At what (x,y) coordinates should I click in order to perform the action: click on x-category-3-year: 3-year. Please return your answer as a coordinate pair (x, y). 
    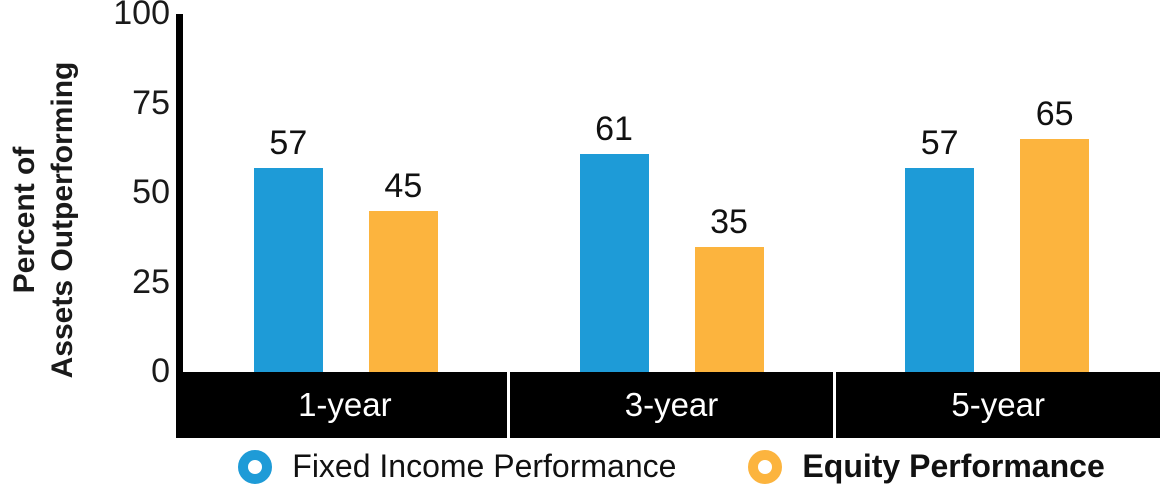
    Looking at the image, I should click on (672, 405).